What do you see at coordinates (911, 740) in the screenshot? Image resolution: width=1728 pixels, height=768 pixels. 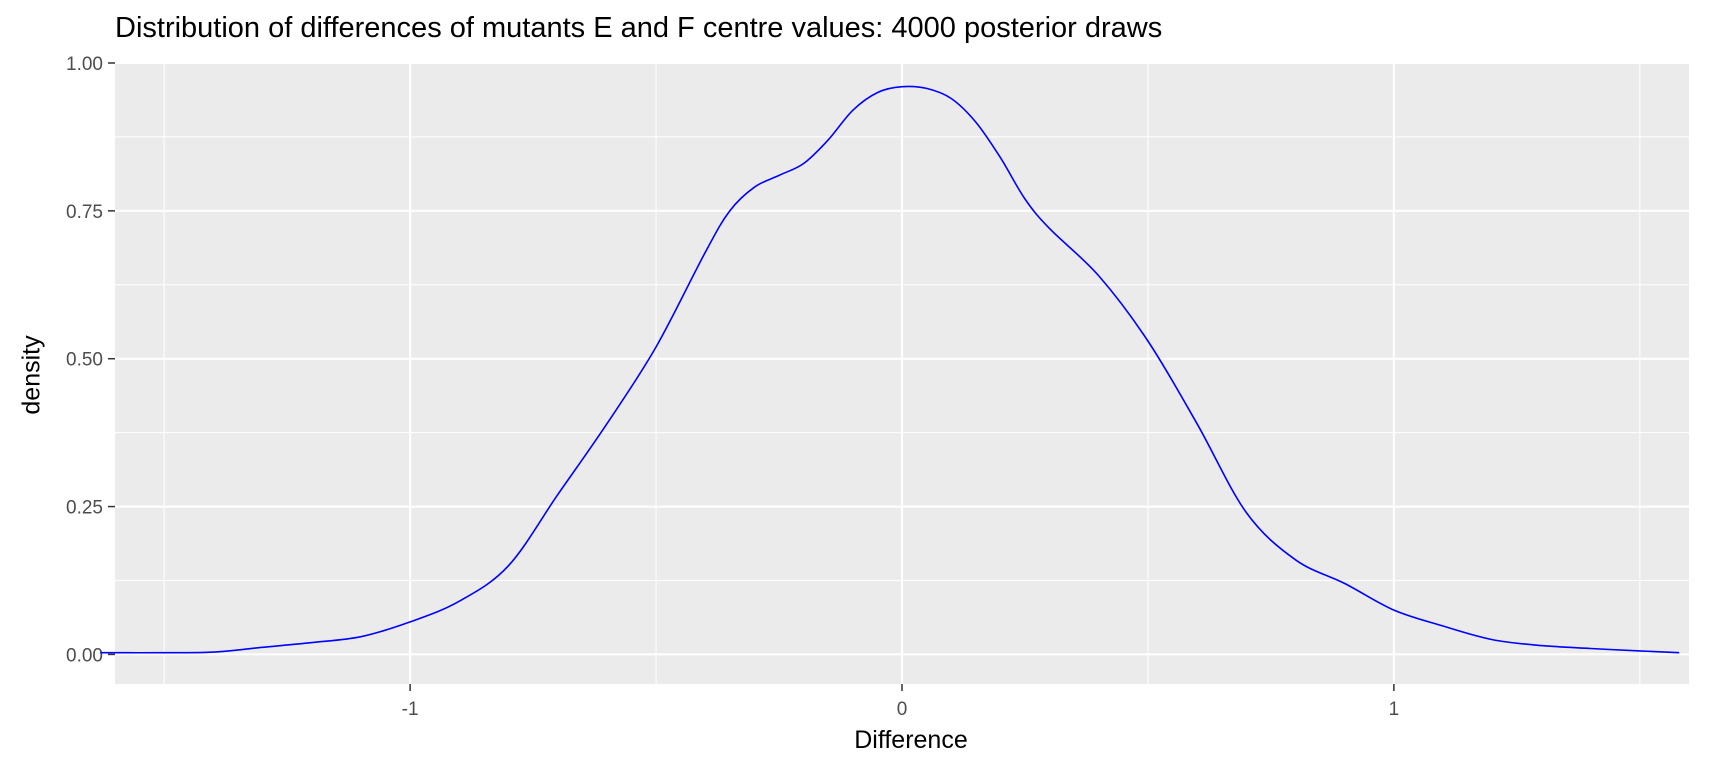 I see `x-axis-label: Difference` at bounding box center [911, 740].